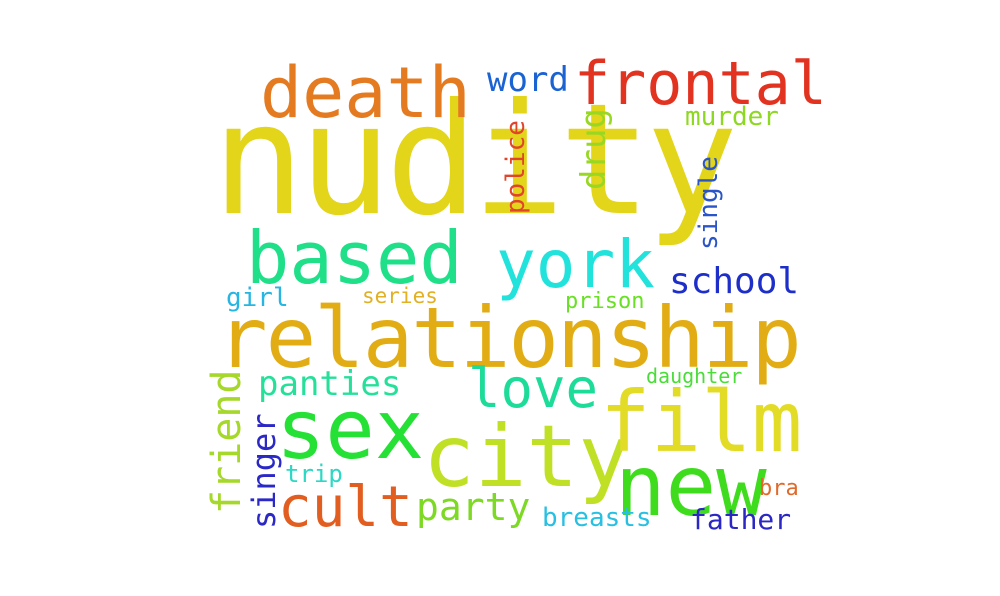  I want to click on word-party: party, so click(473, 507).